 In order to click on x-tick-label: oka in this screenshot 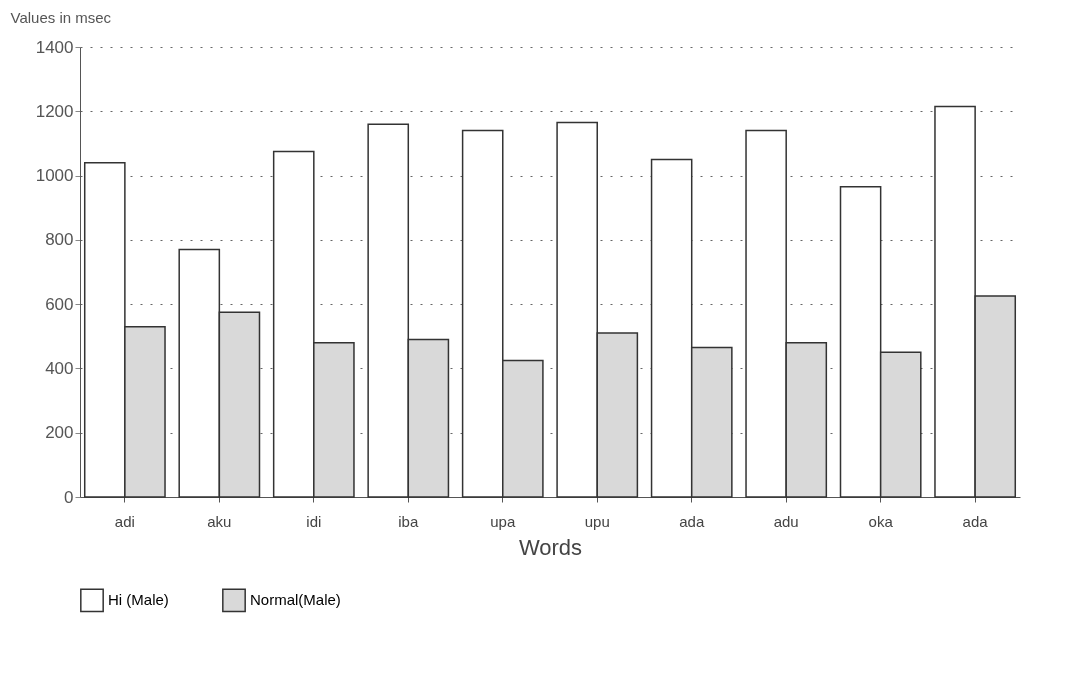, I will do `click(881, 521)`.